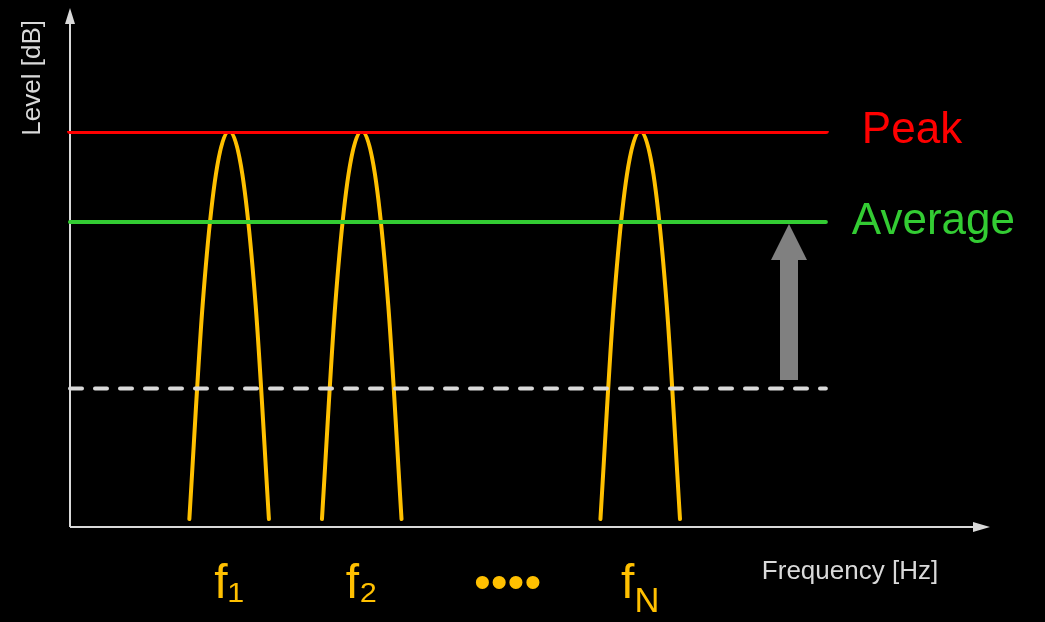  What do you see at coordinates (850, 570) in the screenshot?
I see `x-axis-title: Frequency [Hz]` at bounding box center [850, 570].